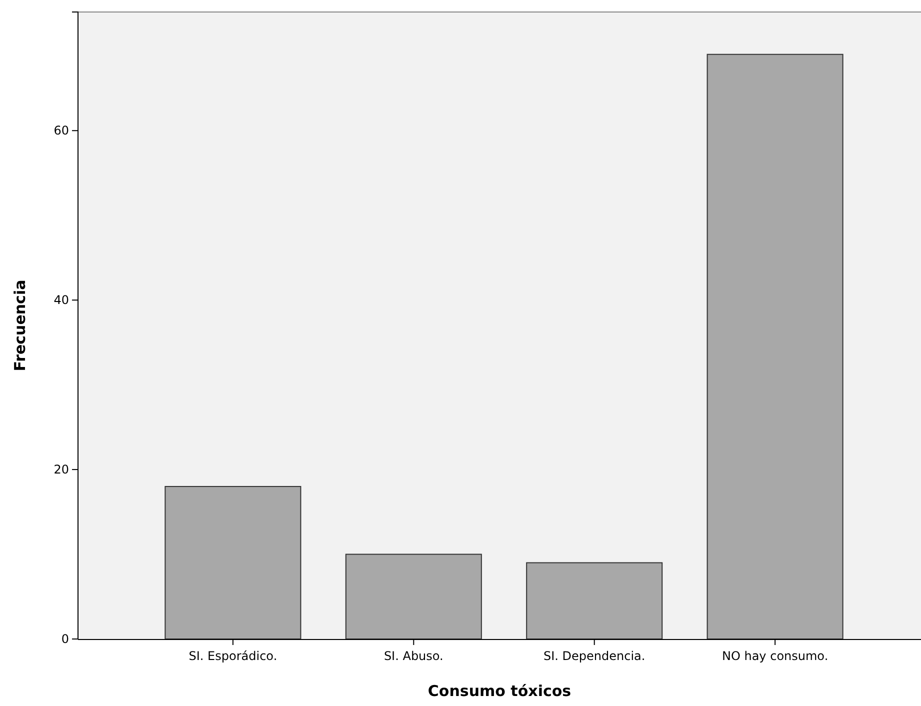 Image resolution: width=921 pixels, height=706 pixels. Describe the element at coordinates (61, 469) in the screenshot. I see `y-tick-label: 20` at that location.